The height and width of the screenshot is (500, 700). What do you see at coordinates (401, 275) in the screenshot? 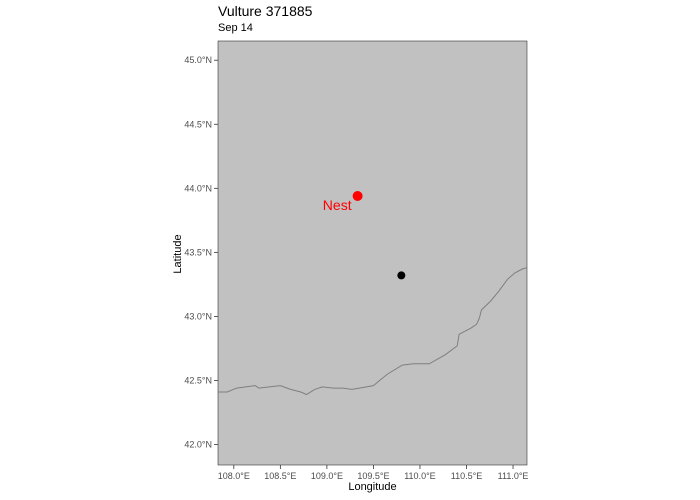
I see `location-point` at bounding box center [401, 275].